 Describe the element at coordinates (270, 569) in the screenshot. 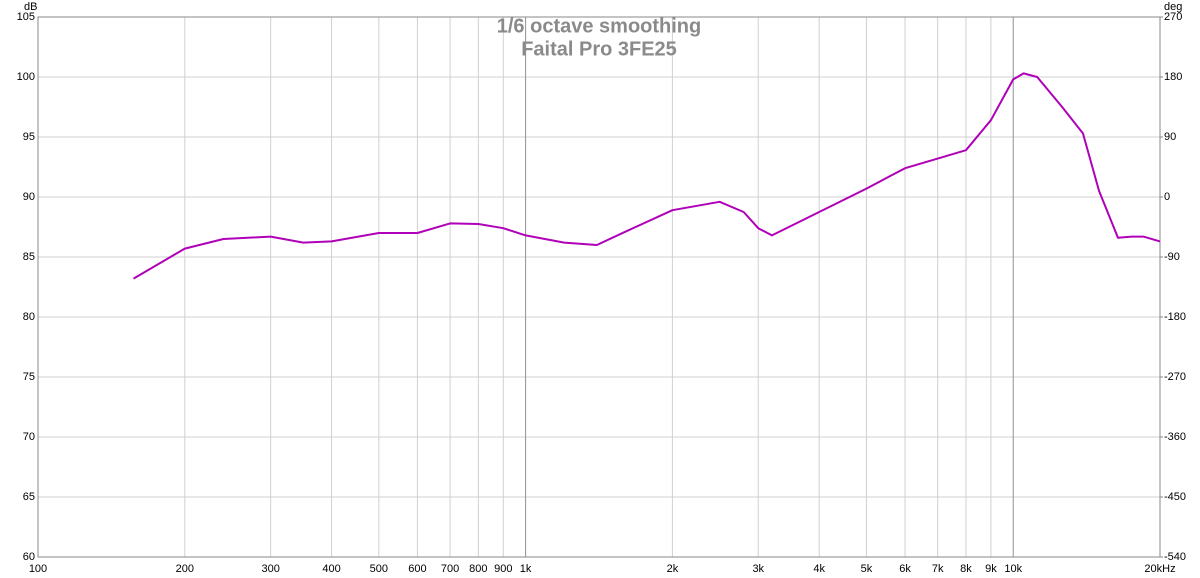

I see `x-tick-label: 300` at that location.